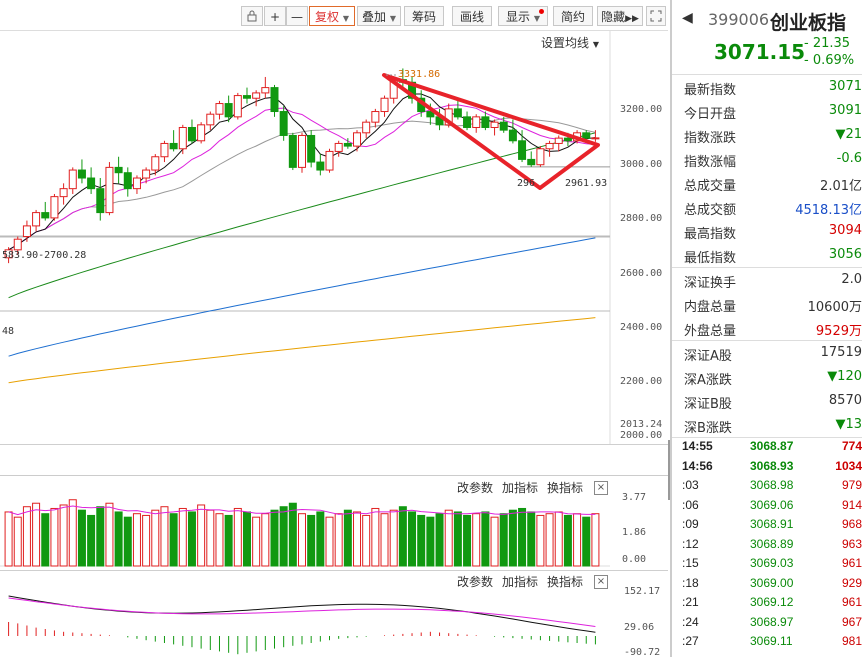  I want to click on macd-add-indicator-button: 加指标, so click(520, 582).